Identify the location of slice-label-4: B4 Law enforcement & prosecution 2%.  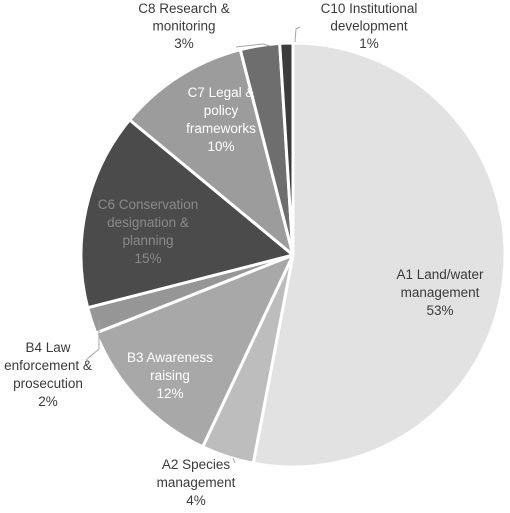
(48, 374).